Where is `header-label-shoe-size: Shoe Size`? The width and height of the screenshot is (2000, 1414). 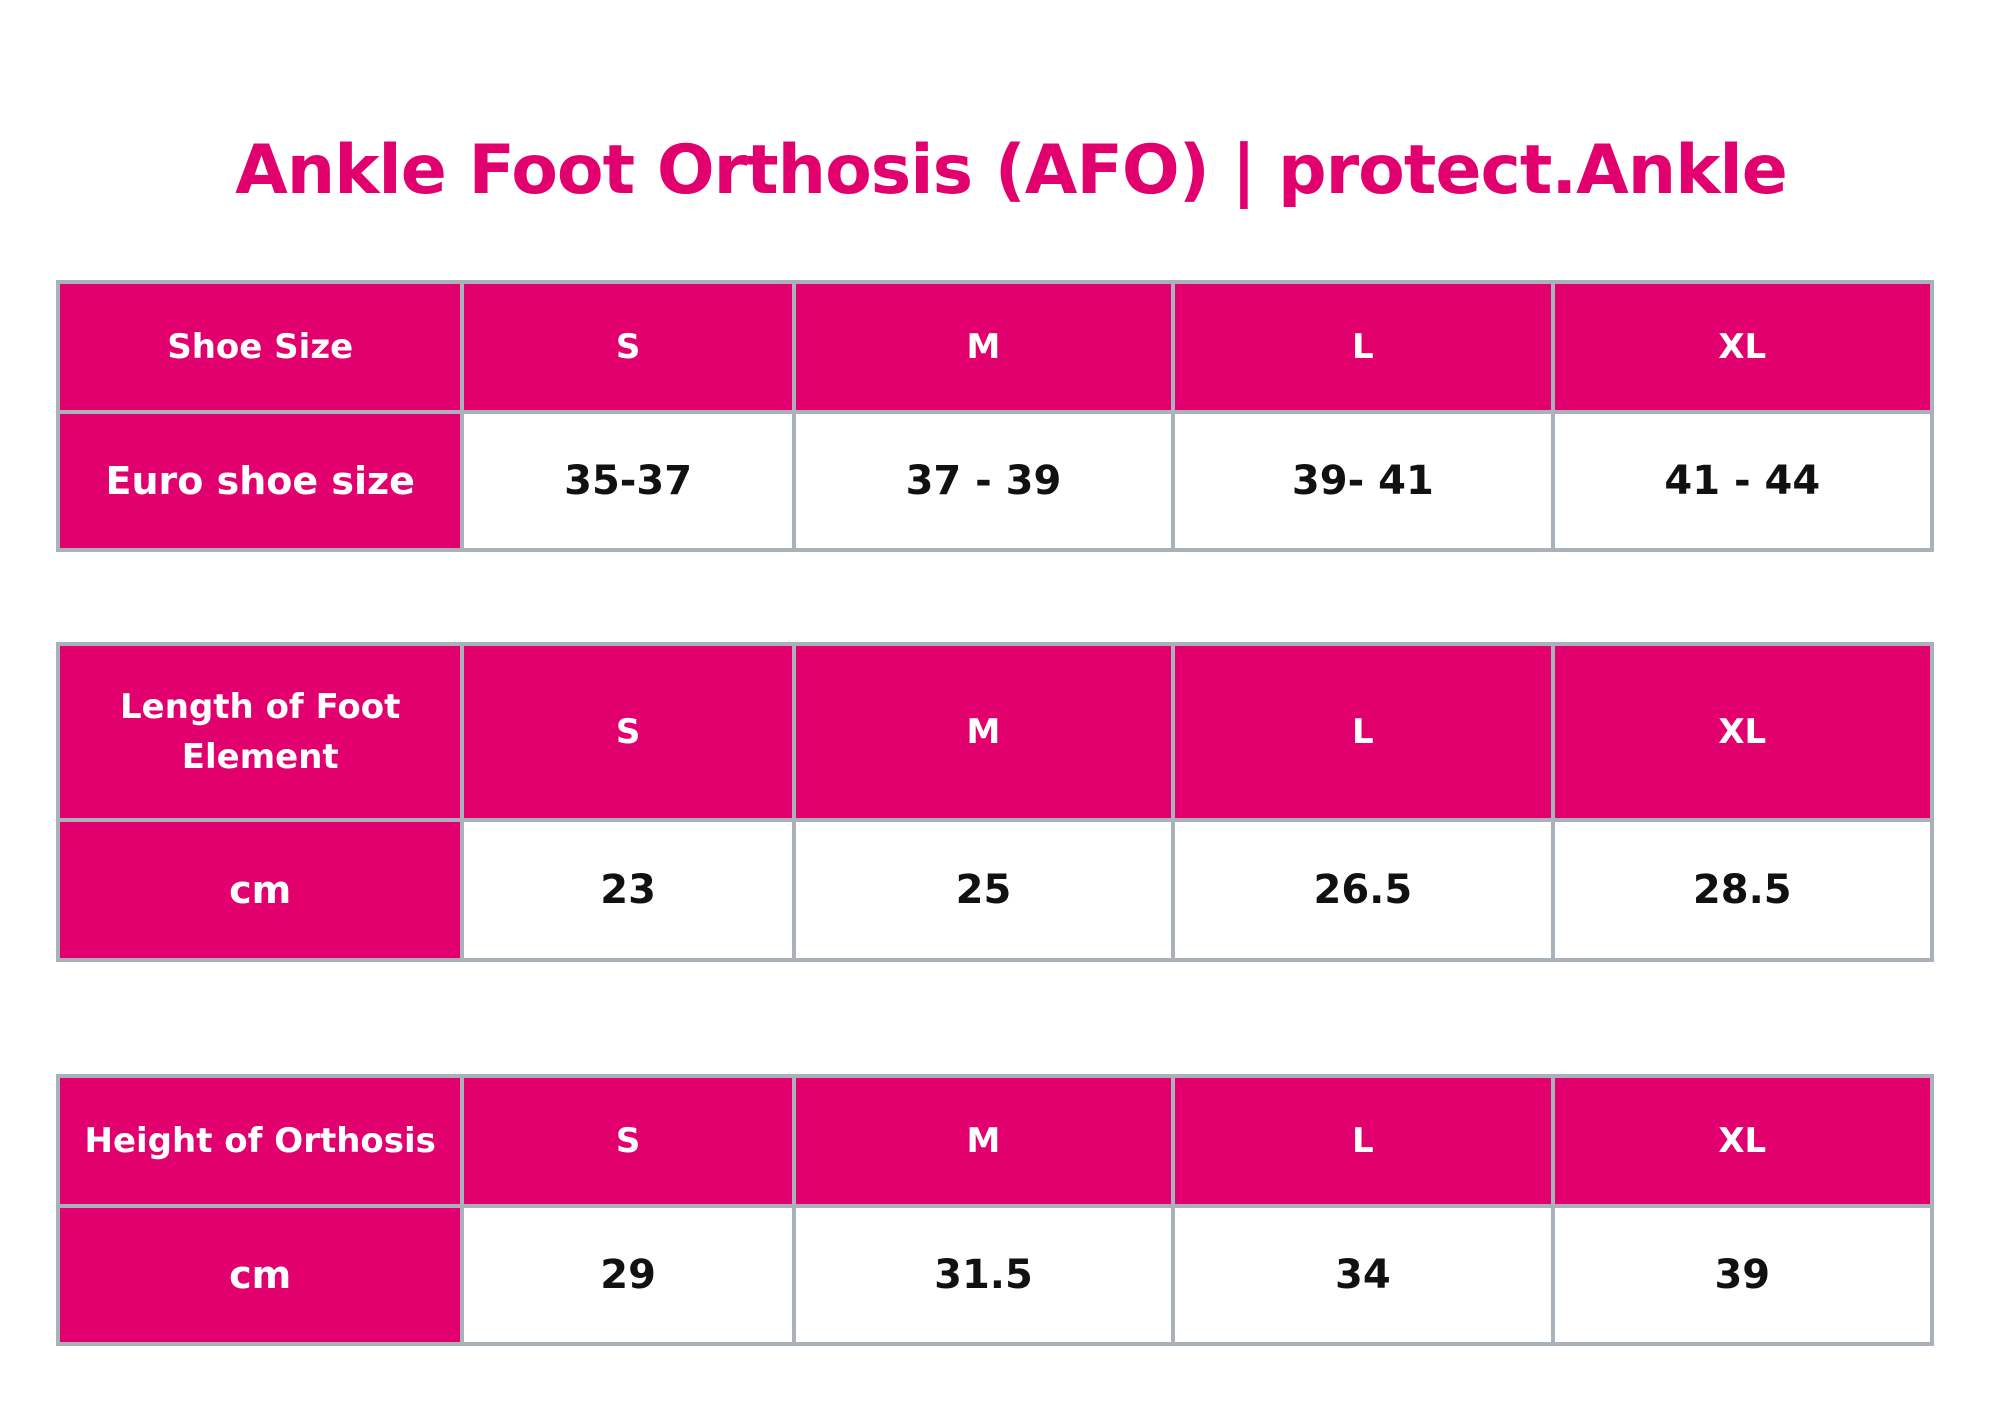 header-label-shoe-size: Shoe Size is located at coordinates (260, 347).